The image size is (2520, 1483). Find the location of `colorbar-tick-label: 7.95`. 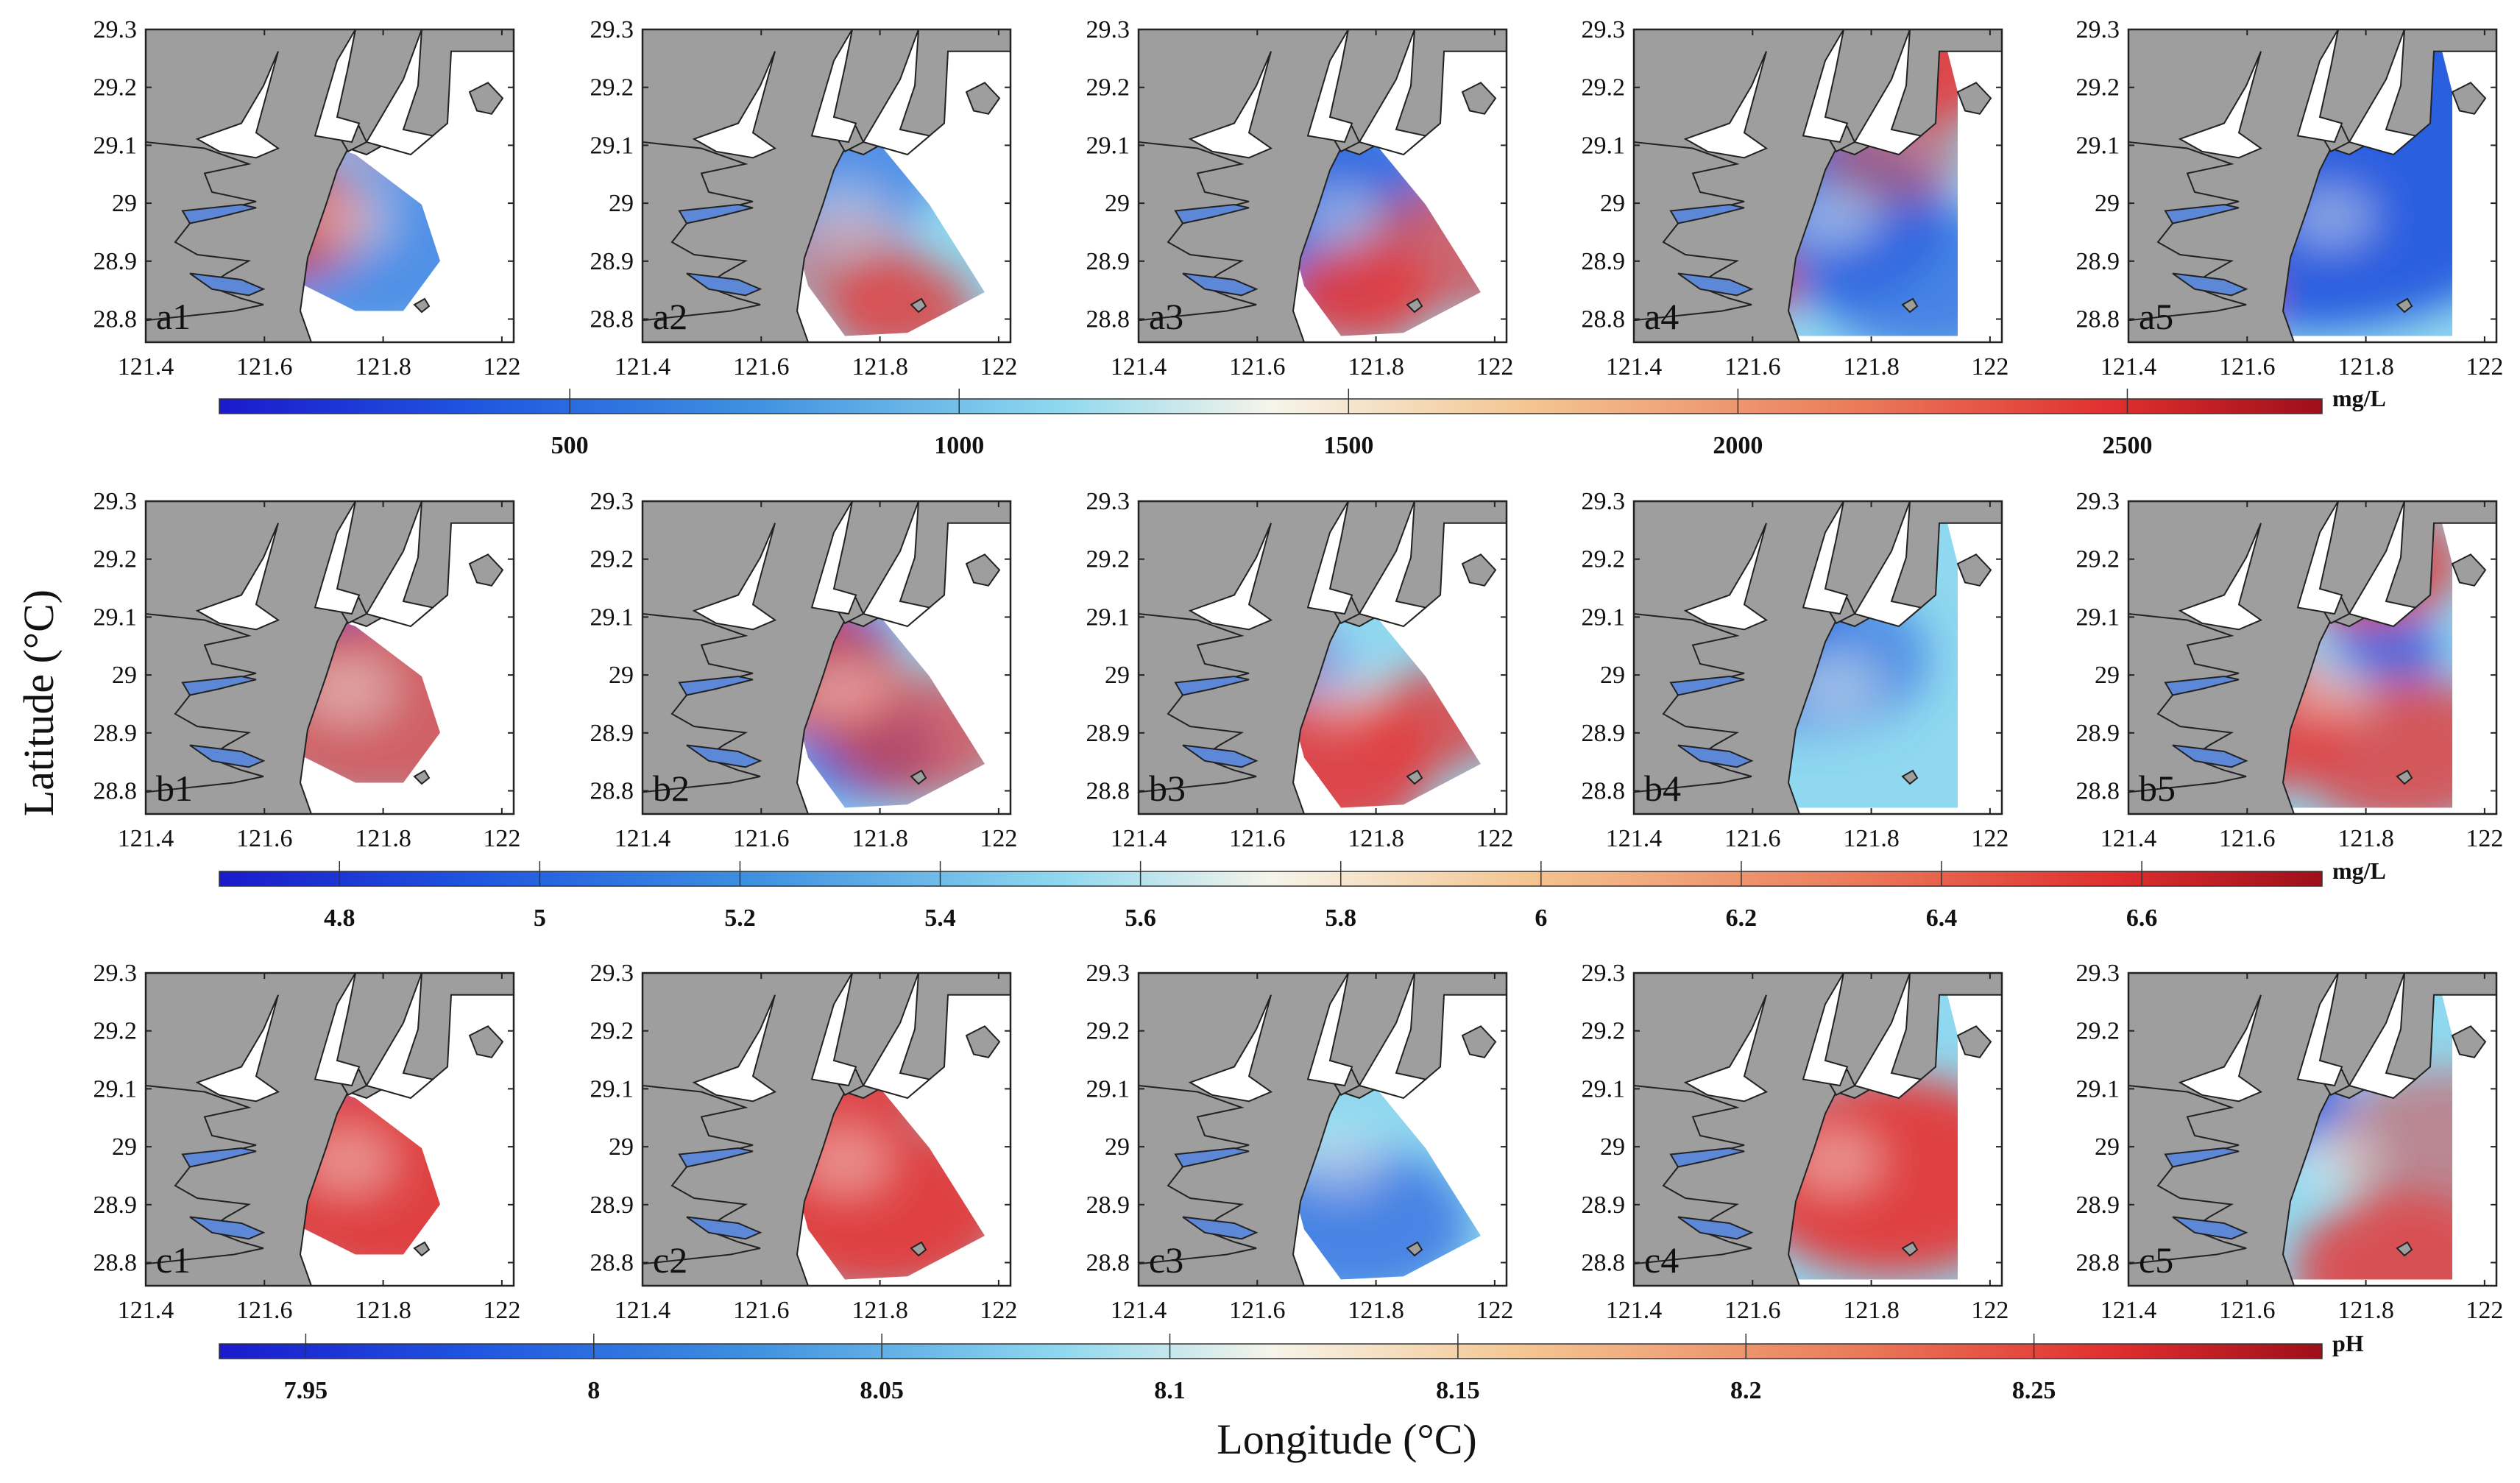

colorbar-tick-label: 7.95 is located at coordinates (306, 1391).